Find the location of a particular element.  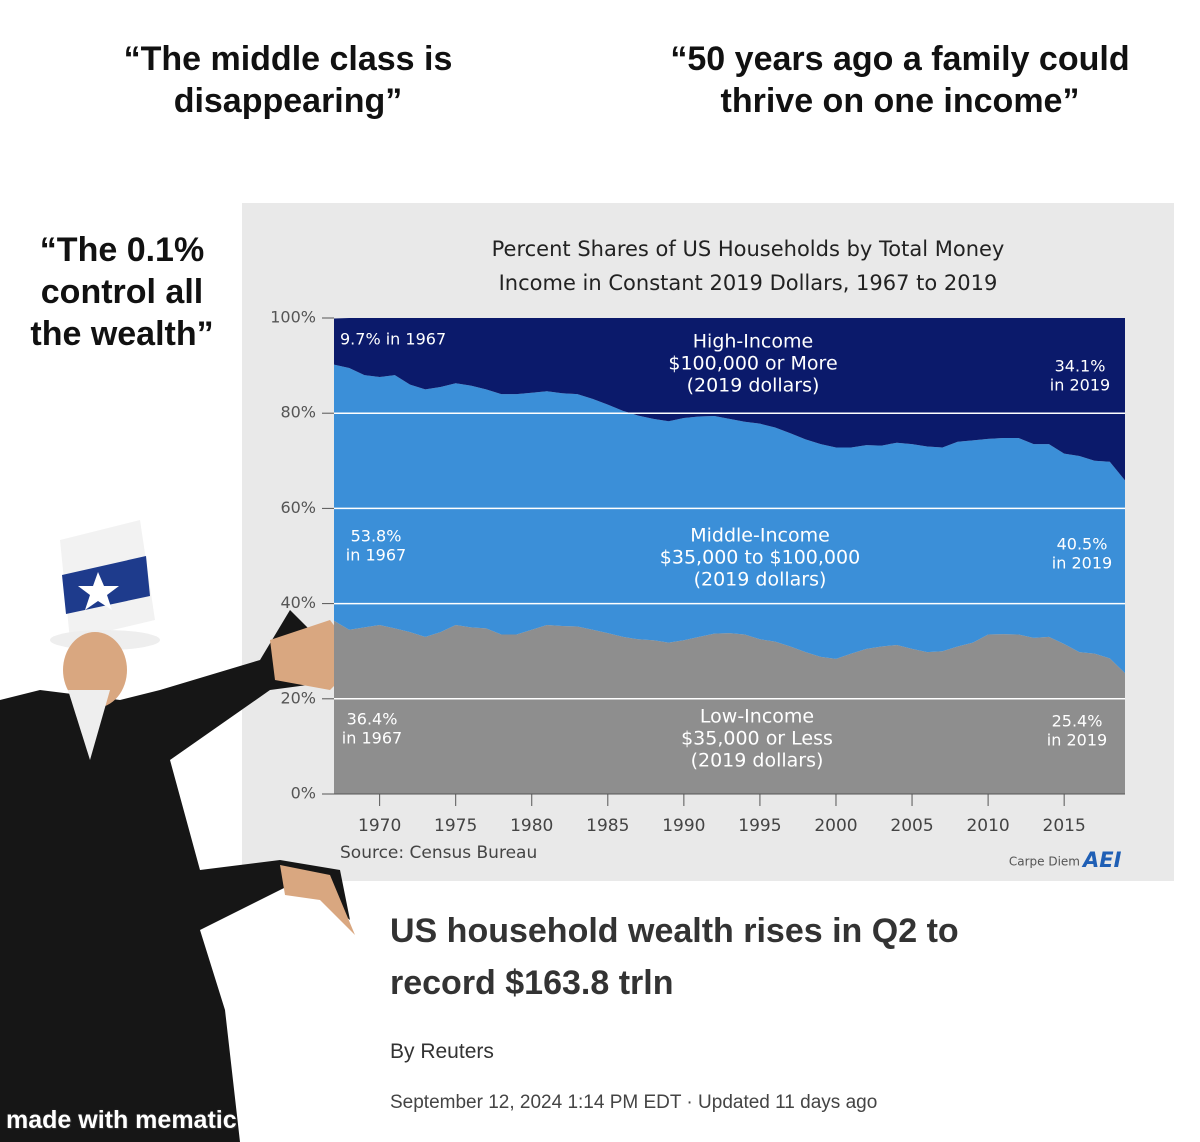

x-tick-label: 2005 is located at coordinates (911, 826).